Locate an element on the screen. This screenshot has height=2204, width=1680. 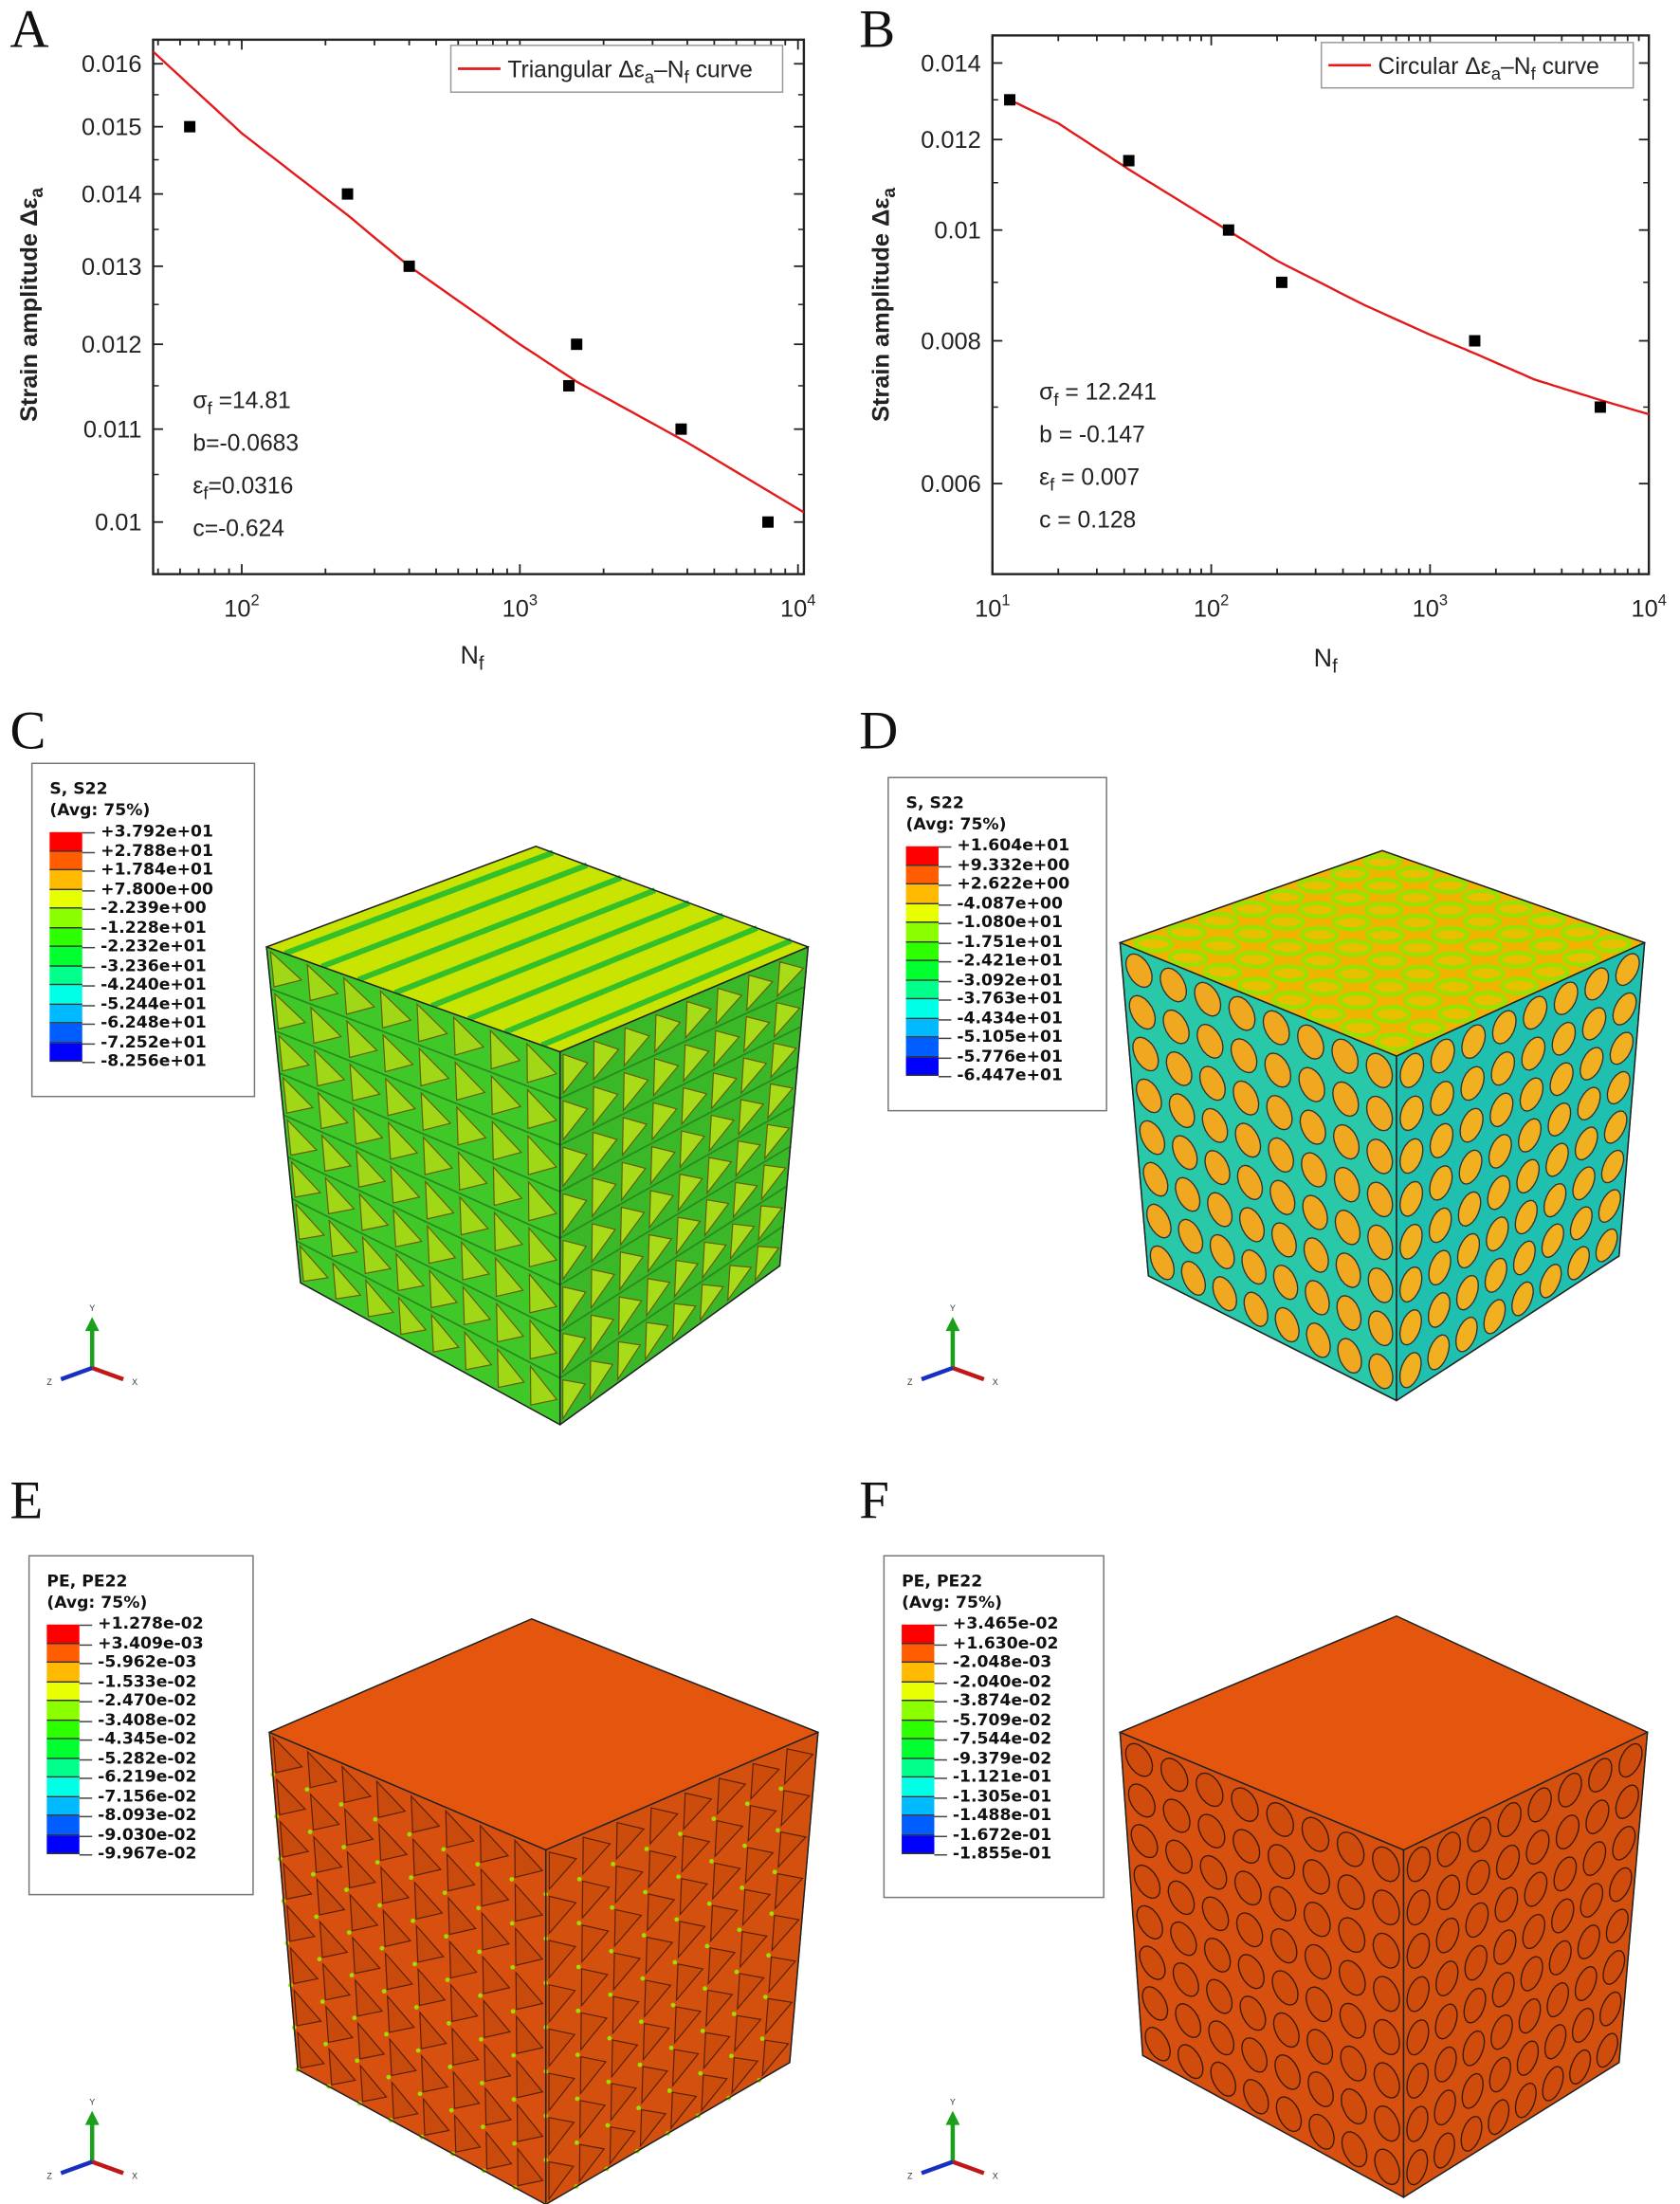
legend-value: -3.092e+01 is located at coordinates (1010, 980).